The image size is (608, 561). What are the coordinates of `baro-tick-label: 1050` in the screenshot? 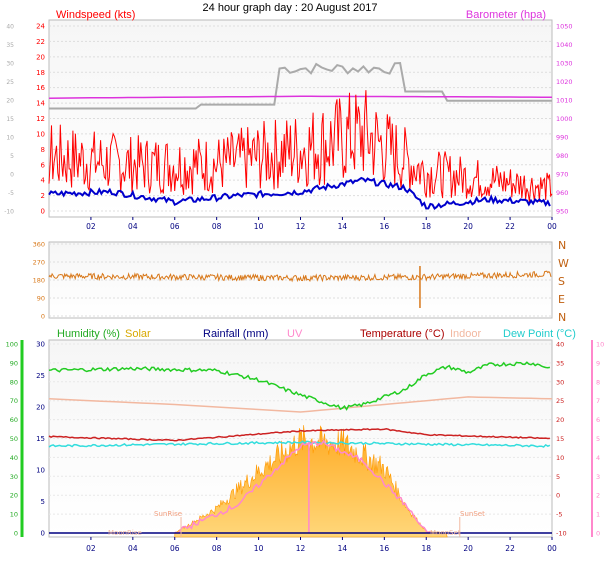 It's located at (564, 27).